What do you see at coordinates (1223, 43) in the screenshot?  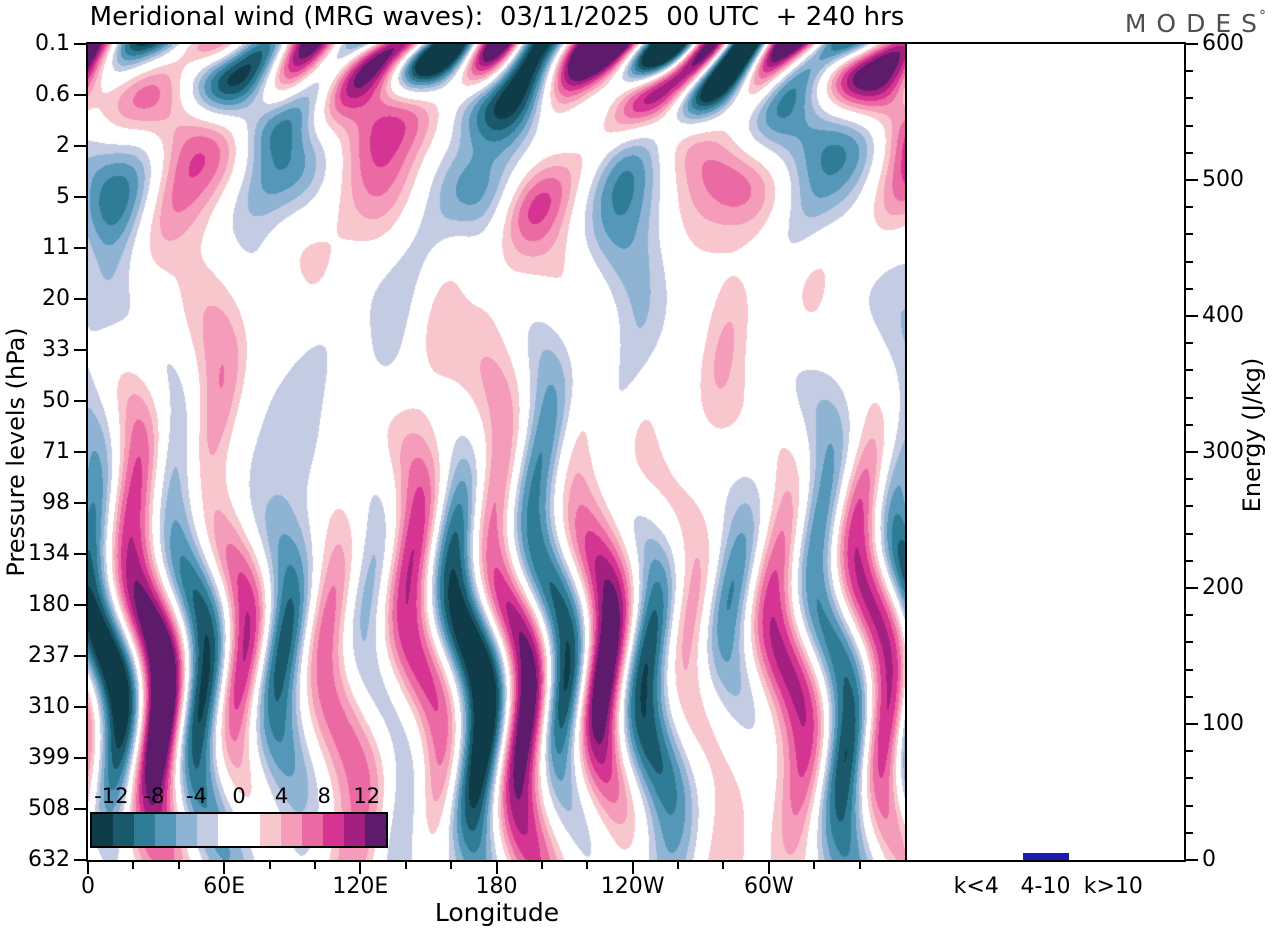 I see `energy-tick-label: 600` at bounding box center [1223, 43].